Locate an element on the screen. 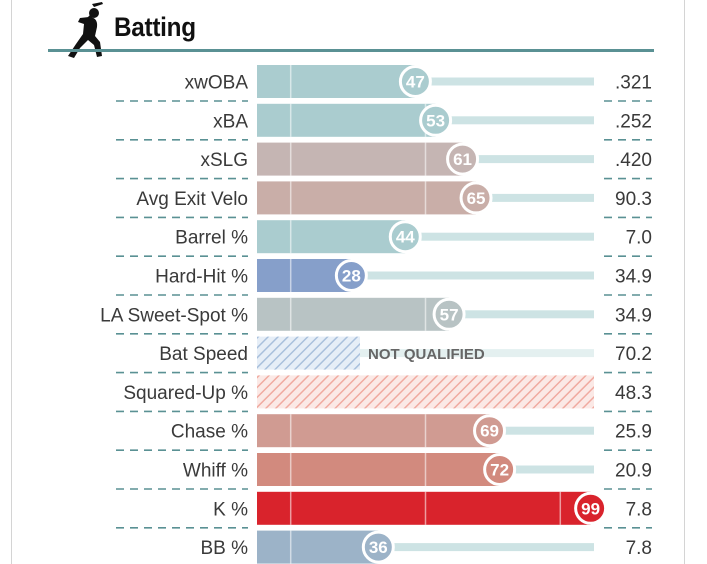 This screenshot has width=707, height=564. not-qualified-track is located at coordinates (425, 353).